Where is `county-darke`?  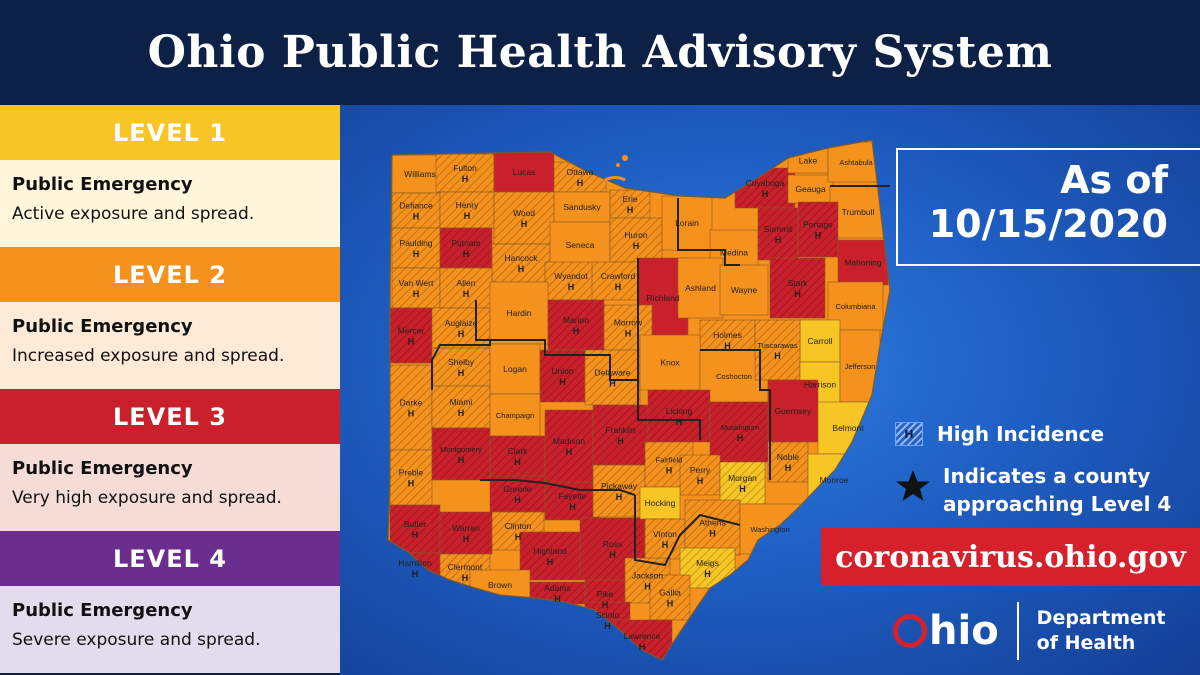 county-darke is located at coordinates (411, 407).